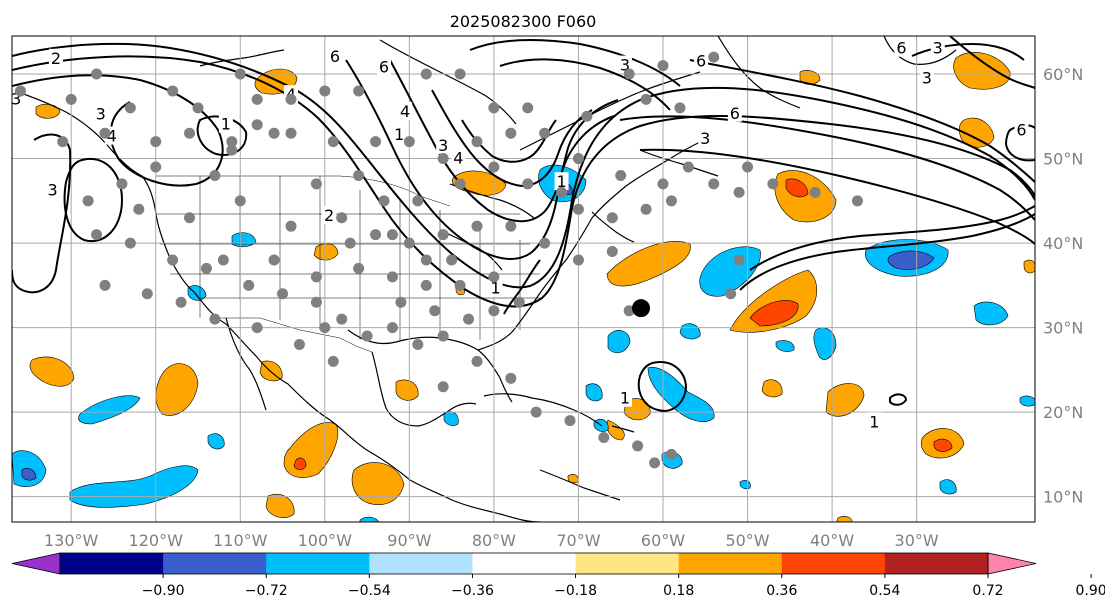 The height and width of the screenshot is (615, 1105). What do you see at coordinates (266, 591) in the screenshot?
I see `colorbar-tick-label: −0.72` at bounding box center [266, 591].